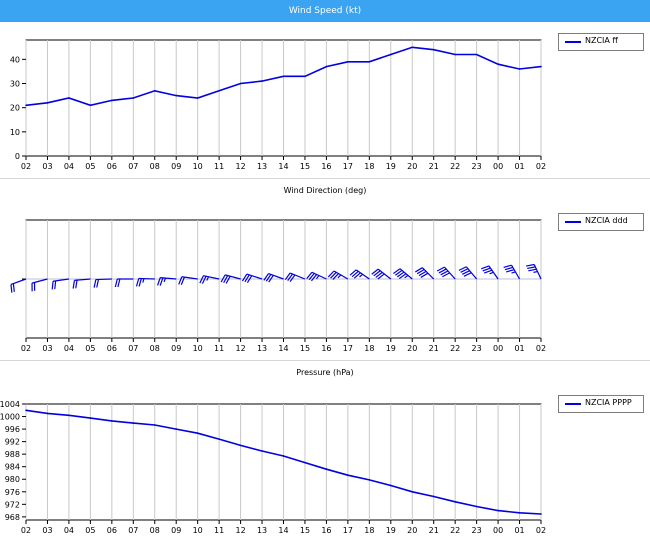 The height and width of the screenshot is (538, 650). Describe the element at coordinates (15, 132) in the screenshot. I see `y-tick-label: 10` at that location.